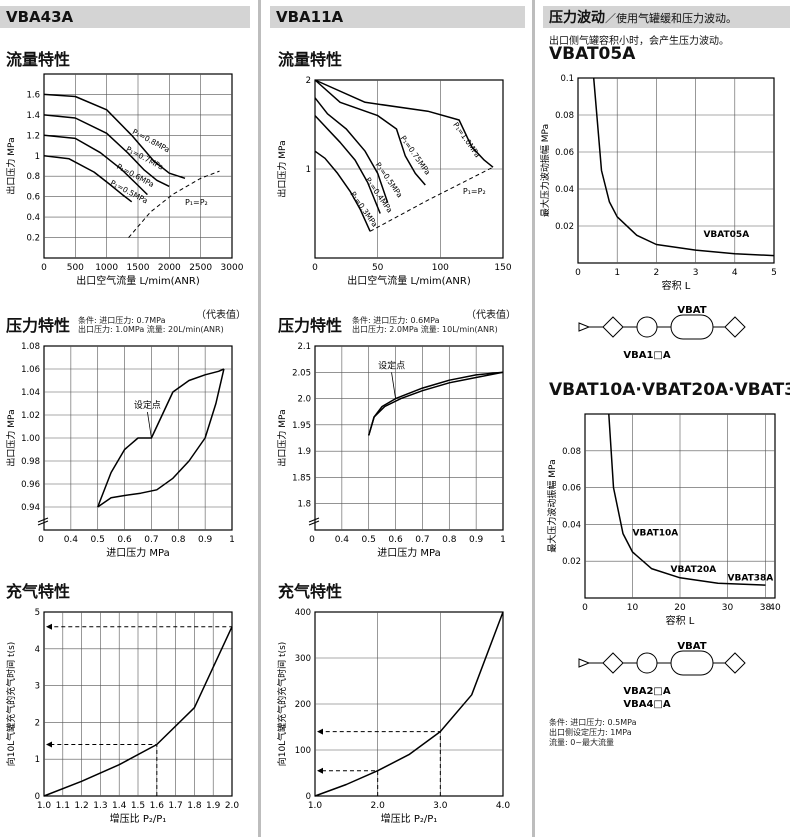  Describe the element at coordinates (397, 17) in the screenshot. I see `model-title: VBA11A` at that location.